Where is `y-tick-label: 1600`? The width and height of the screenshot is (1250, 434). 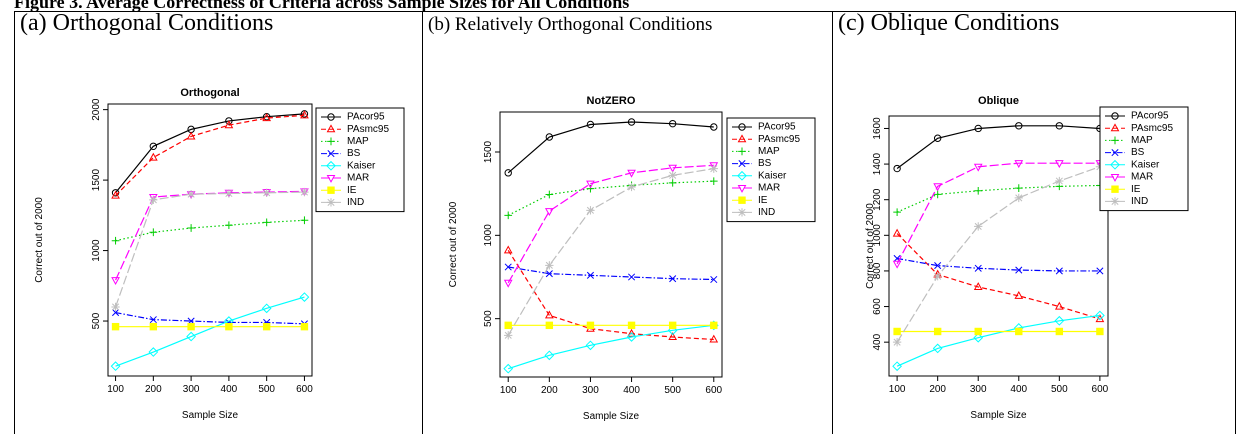
y-tick-label: 1600 is located at coordinates (877, 128).